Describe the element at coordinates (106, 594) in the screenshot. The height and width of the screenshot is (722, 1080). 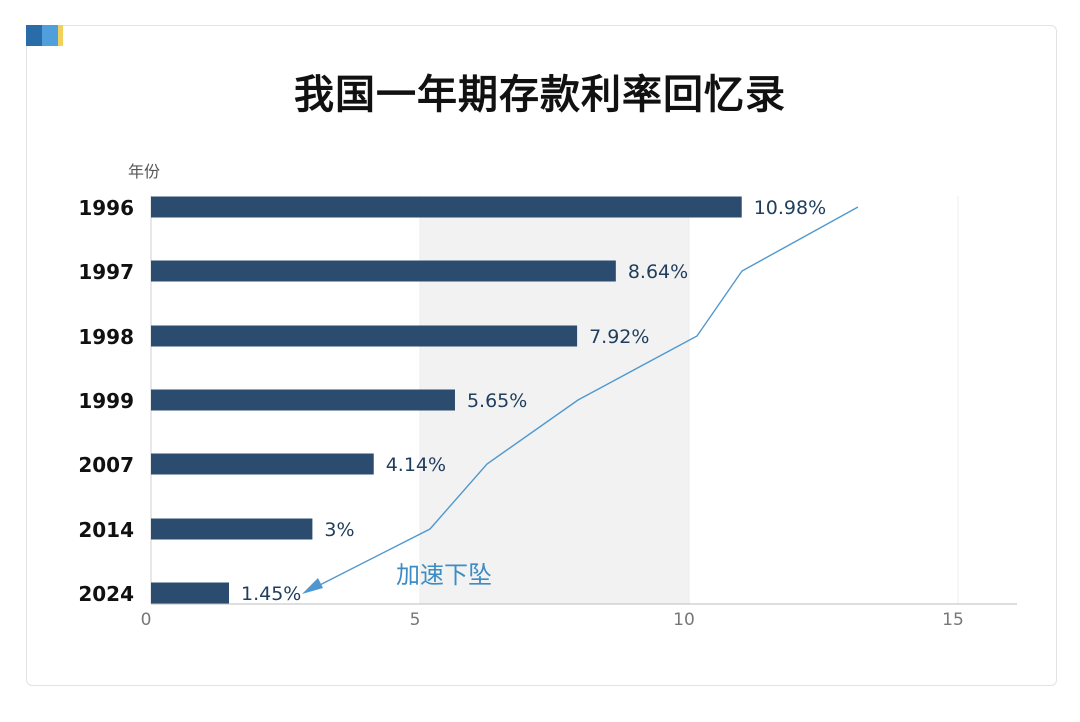
I see `category-label: 2024` at that location.